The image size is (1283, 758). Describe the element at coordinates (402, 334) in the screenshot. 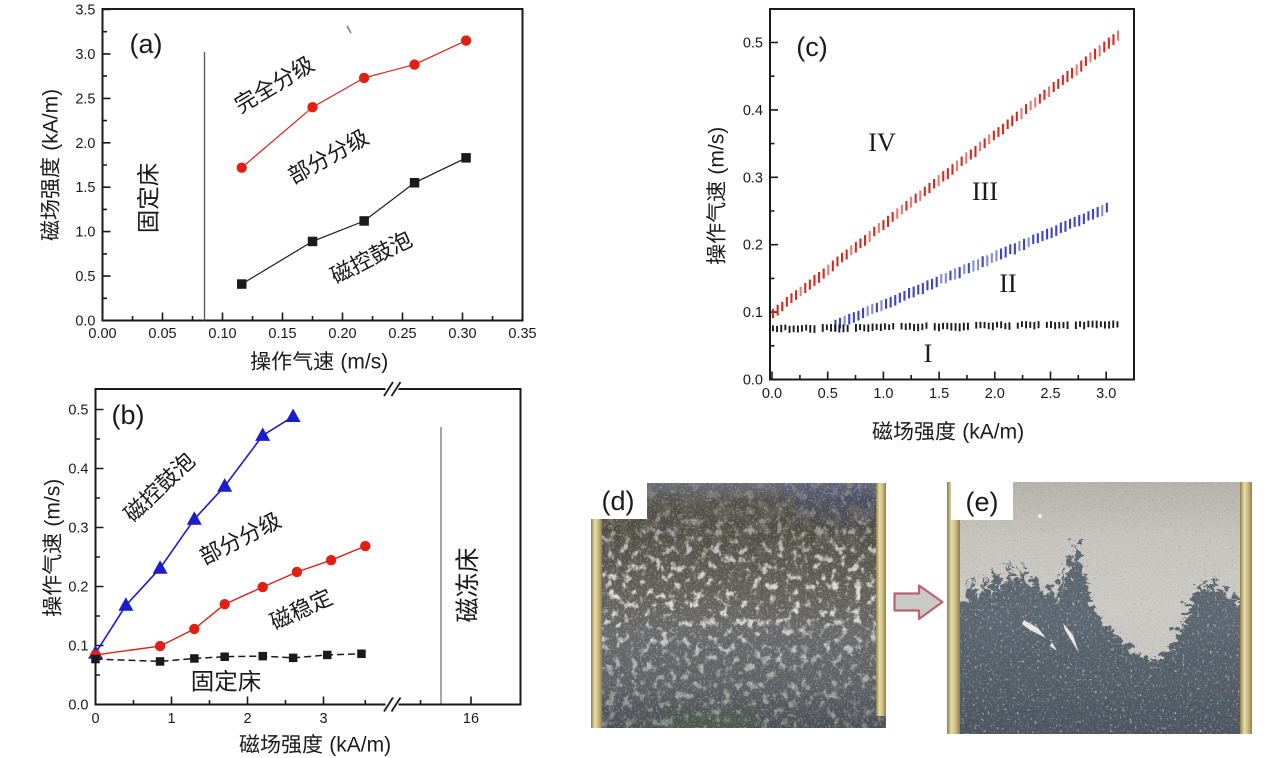

I see `svg-text: 0.25` at that location.